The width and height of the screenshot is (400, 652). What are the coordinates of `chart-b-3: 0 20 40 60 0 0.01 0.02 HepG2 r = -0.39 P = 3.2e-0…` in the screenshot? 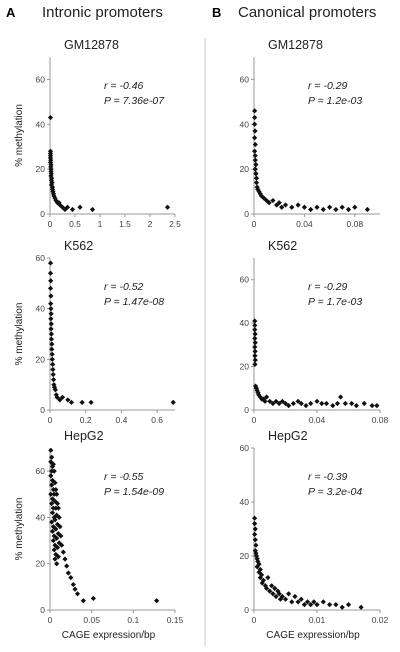 It's located at (314, 535).